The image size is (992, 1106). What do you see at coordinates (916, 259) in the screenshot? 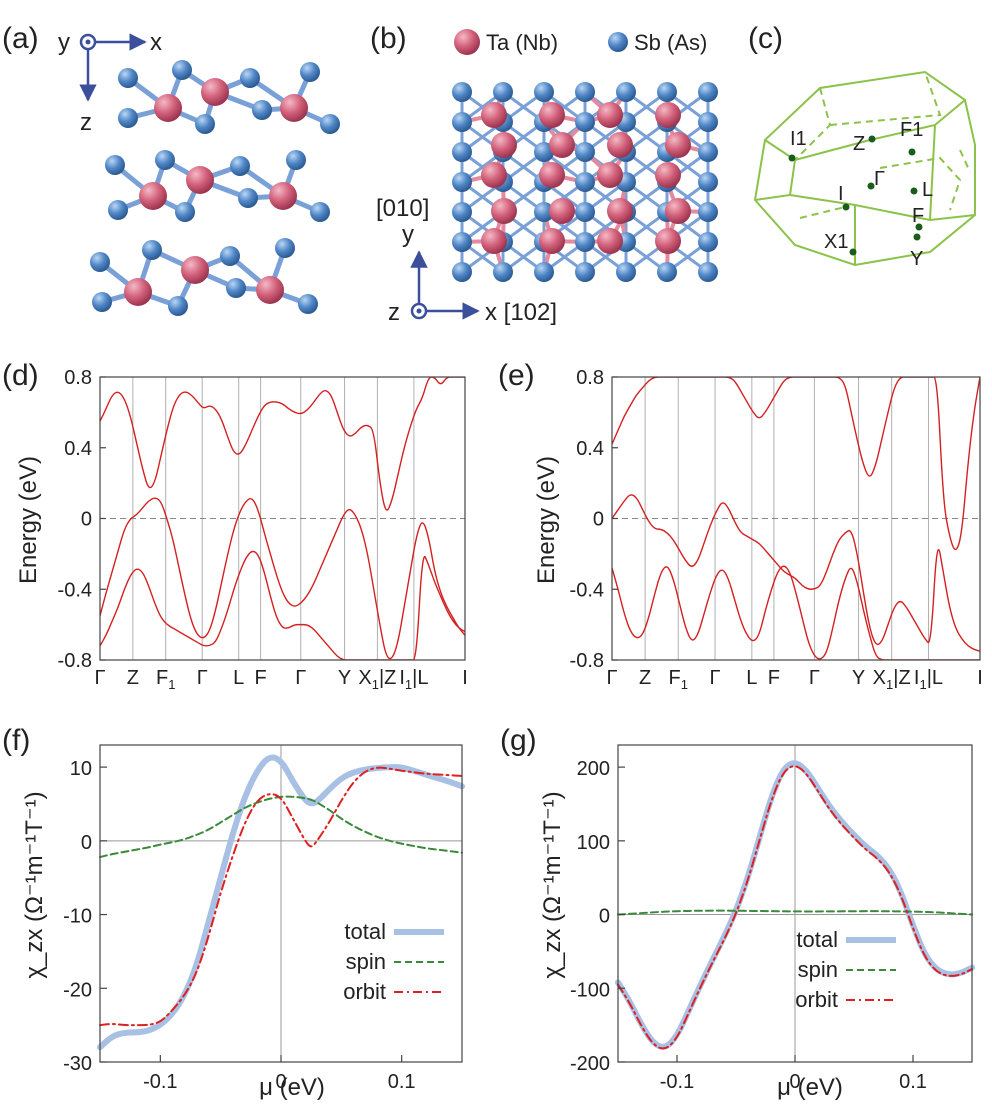
I see `bz-label-y: Y` at bounding box center [916, 259].